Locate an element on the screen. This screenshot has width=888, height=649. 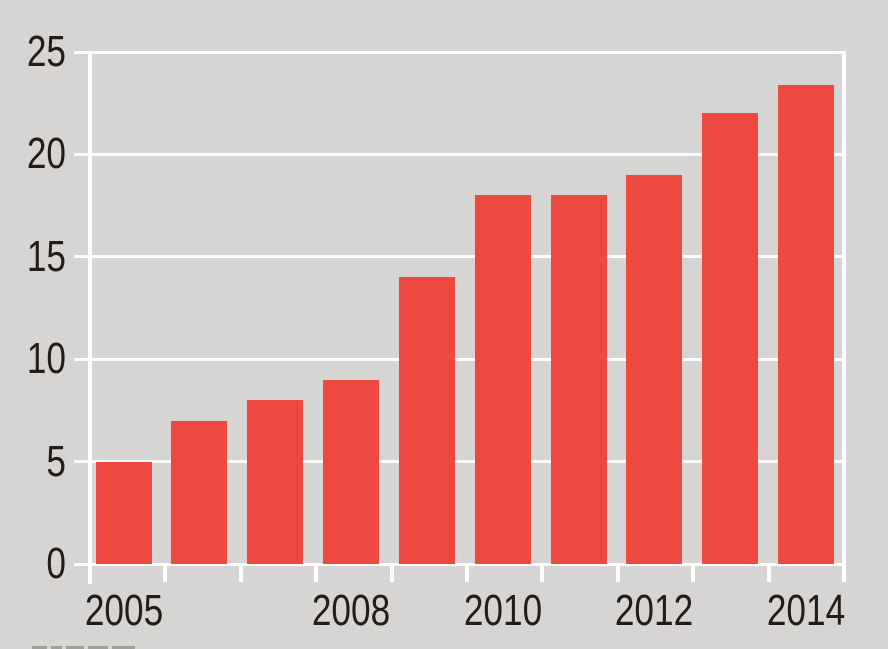
y-axis-tick-label-25: 25 is located at coordinates (46, 51).